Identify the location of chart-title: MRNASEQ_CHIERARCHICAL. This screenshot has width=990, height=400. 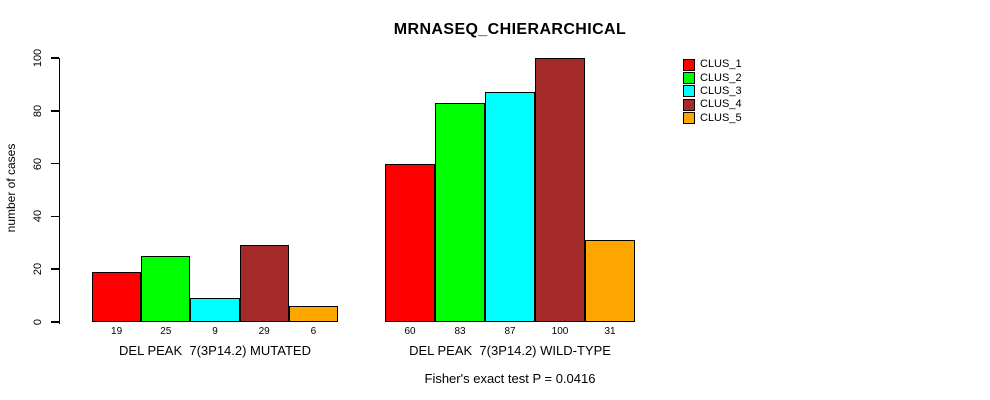
(510, 29).